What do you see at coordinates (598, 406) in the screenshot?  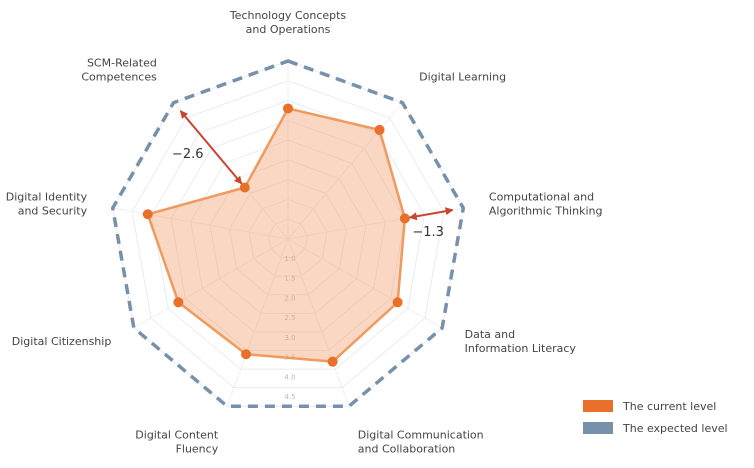 I see `legend-swatch-current` at bounding box center [598, 406].